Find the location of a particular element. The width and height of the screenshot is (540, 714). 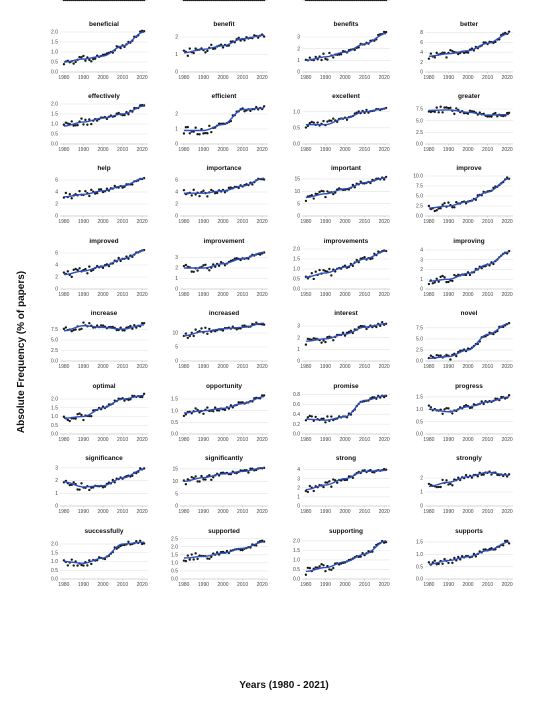

panel-title: improvement is located at coordinates (225, 241).